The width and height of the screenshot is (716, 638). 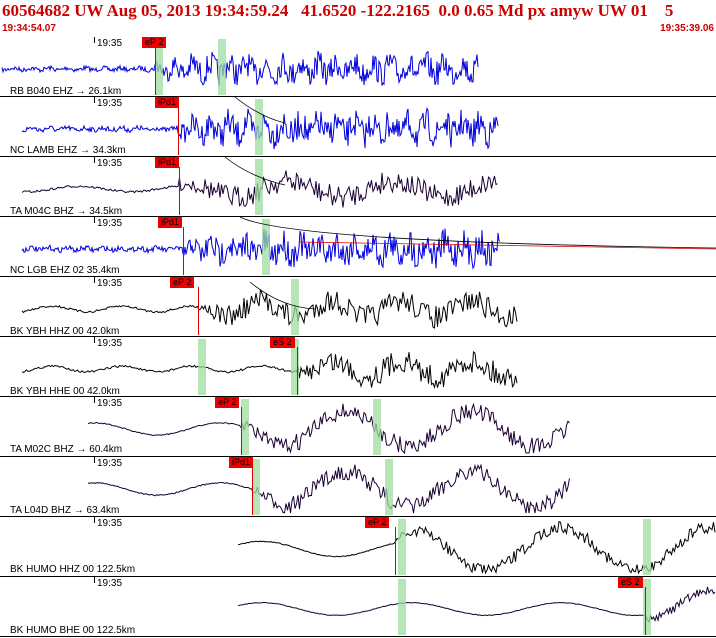 What do you see at coordinates (687, 28) in the screenshot?
I see `window-end-time: 19:35:39.06` at bounding box center [687, 28].